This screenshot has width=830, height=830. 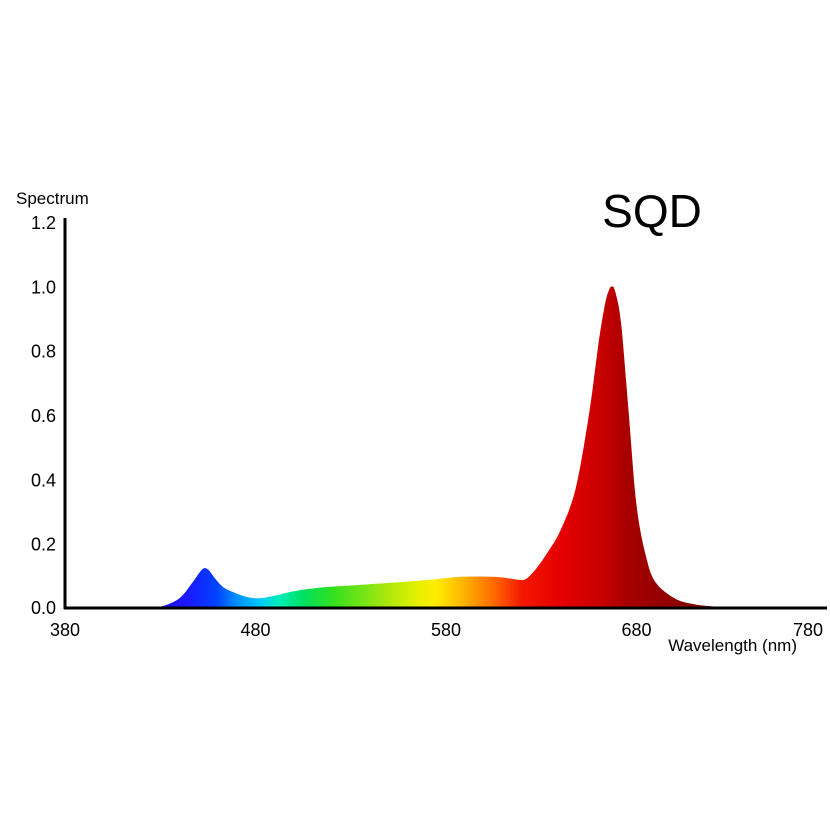 I want to click on y-tick-label: 1.0, so click(x=43, y=287).